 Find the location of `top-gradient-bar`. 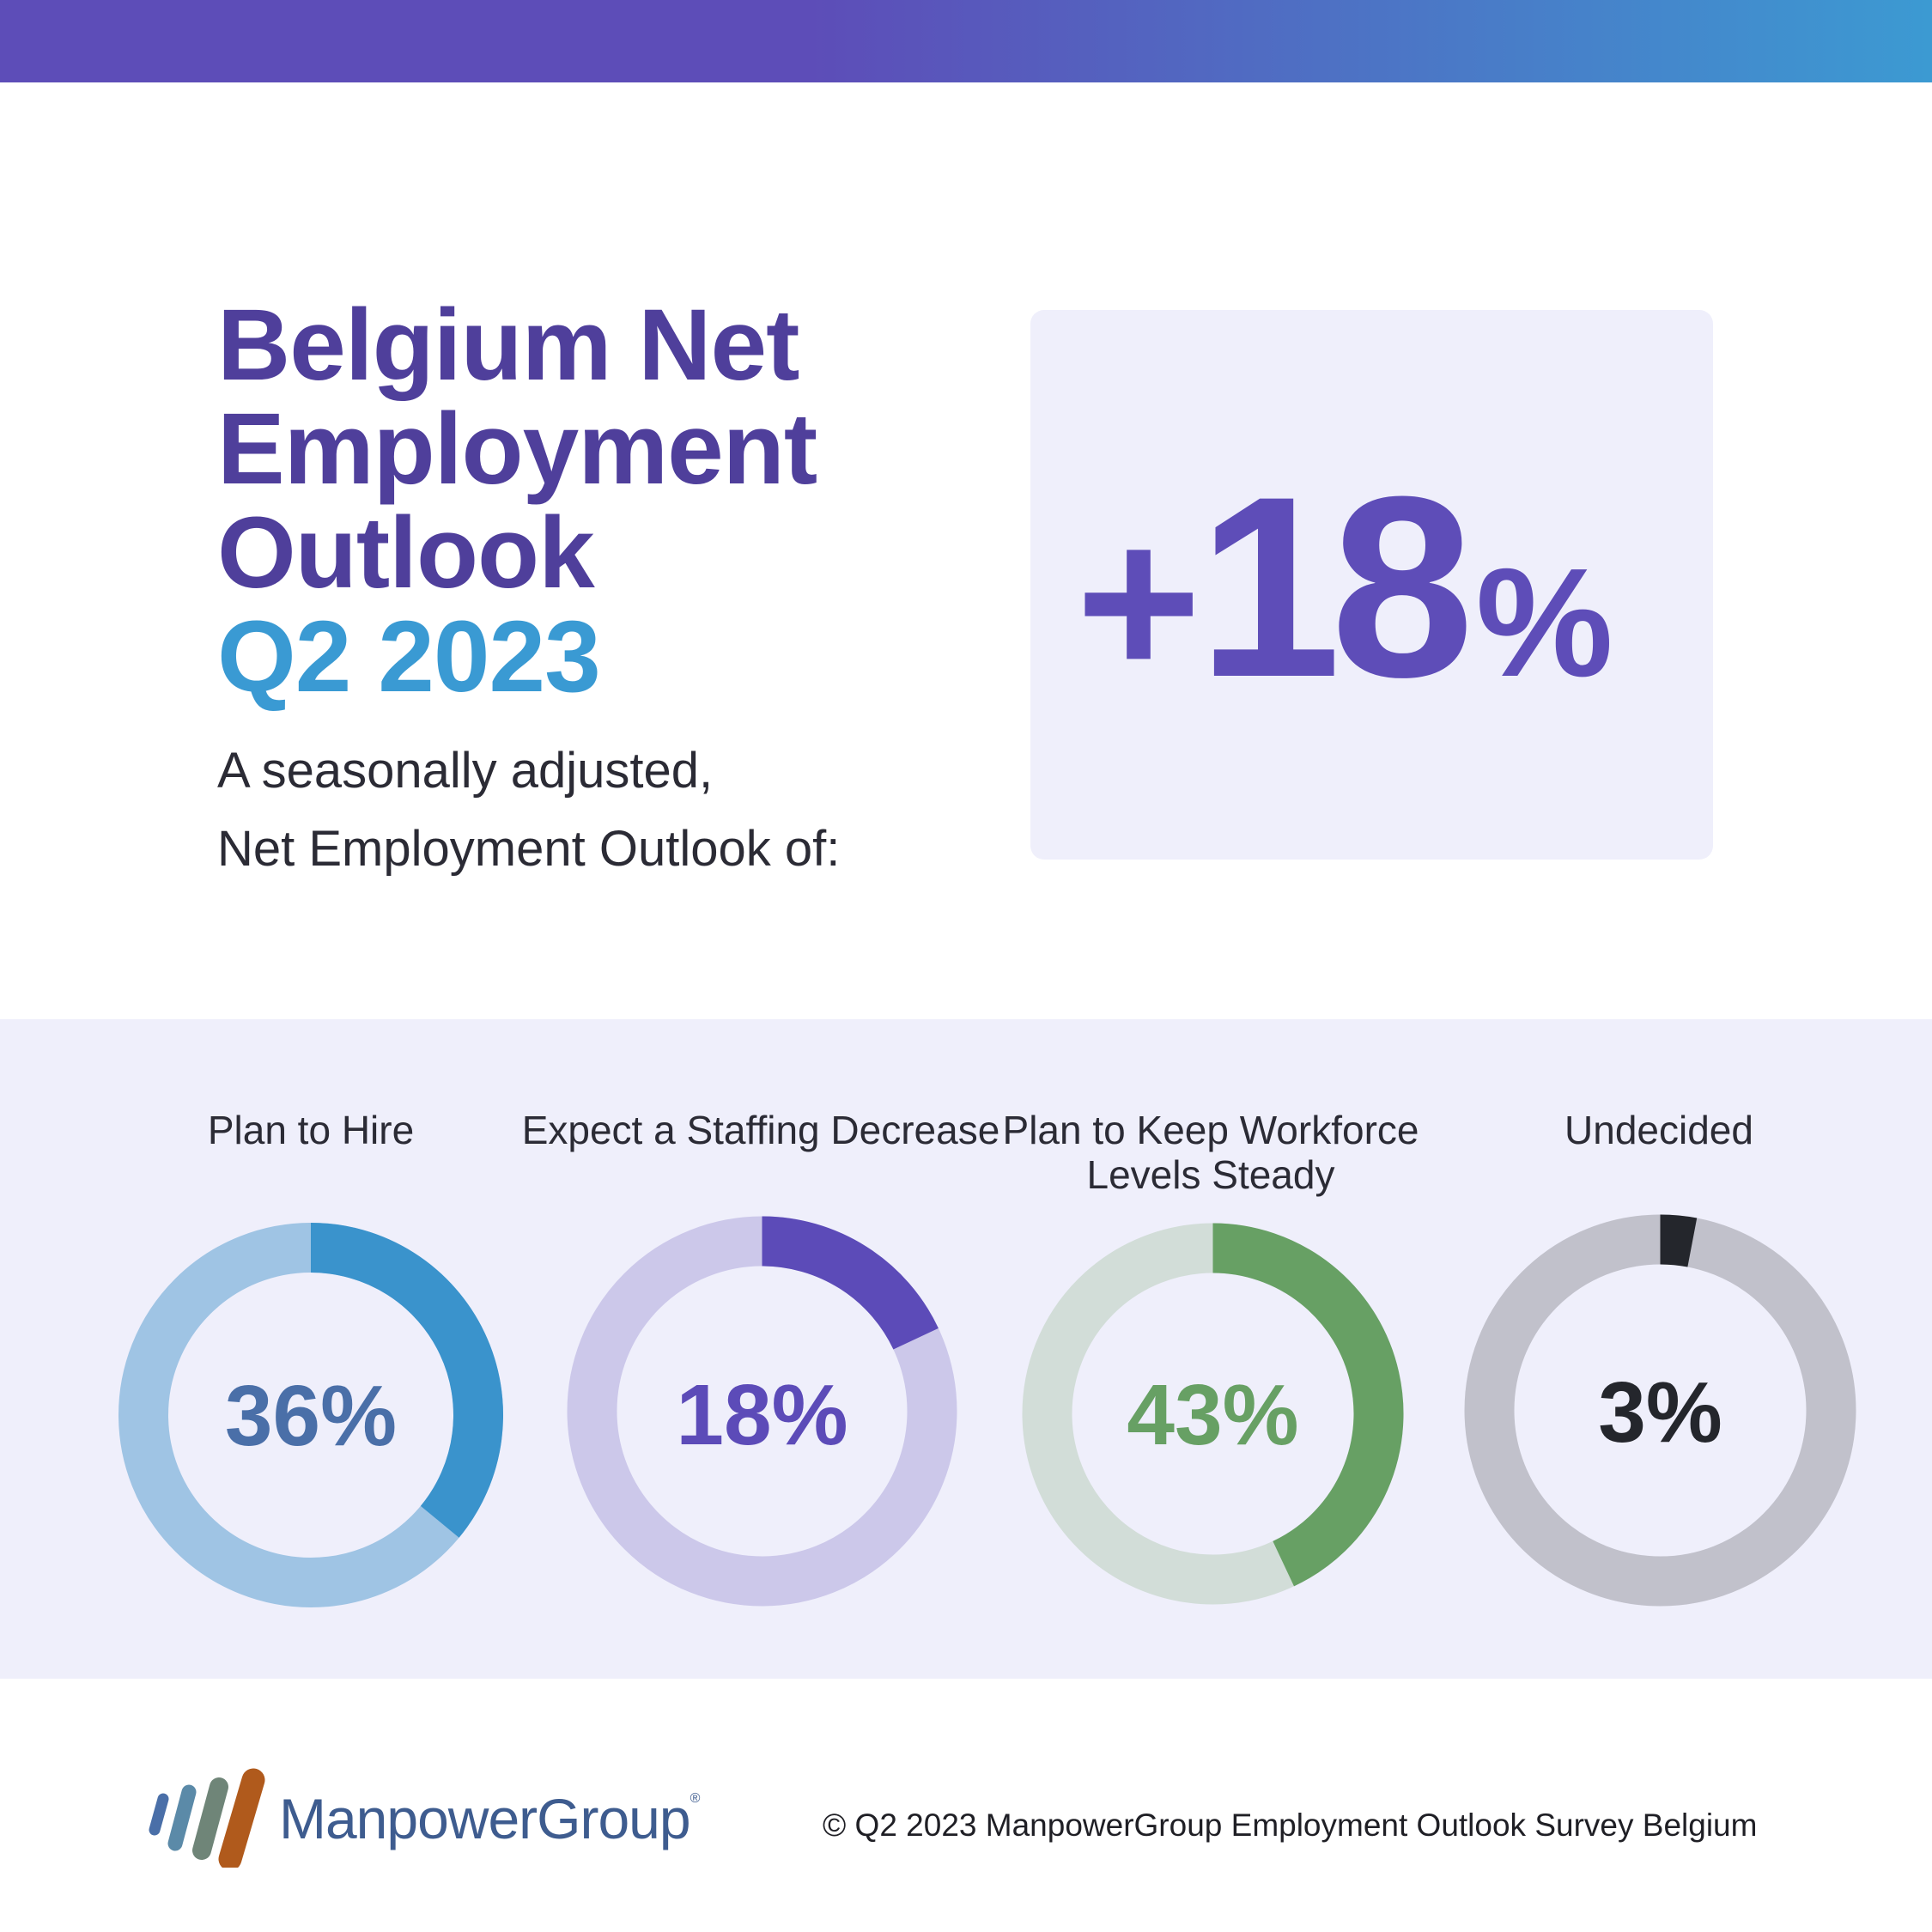

top-gradient-bar is located at coordinates (966, 41).